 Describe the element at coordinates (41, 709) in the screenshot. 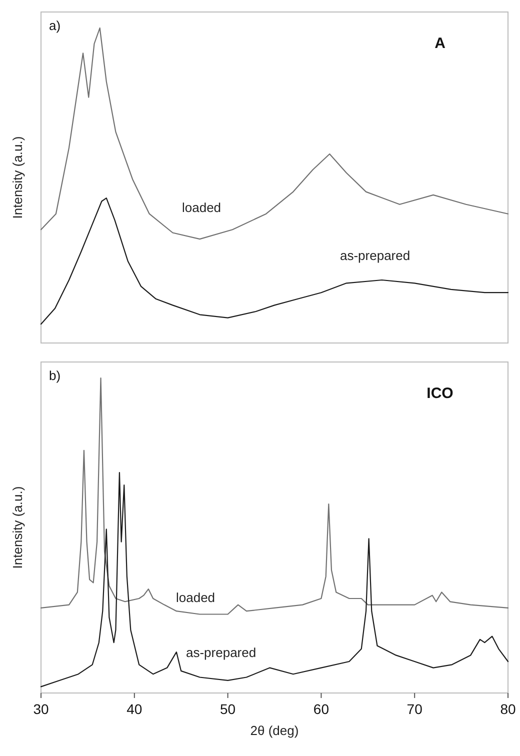

I see `x-tick-label: 30` at that location.